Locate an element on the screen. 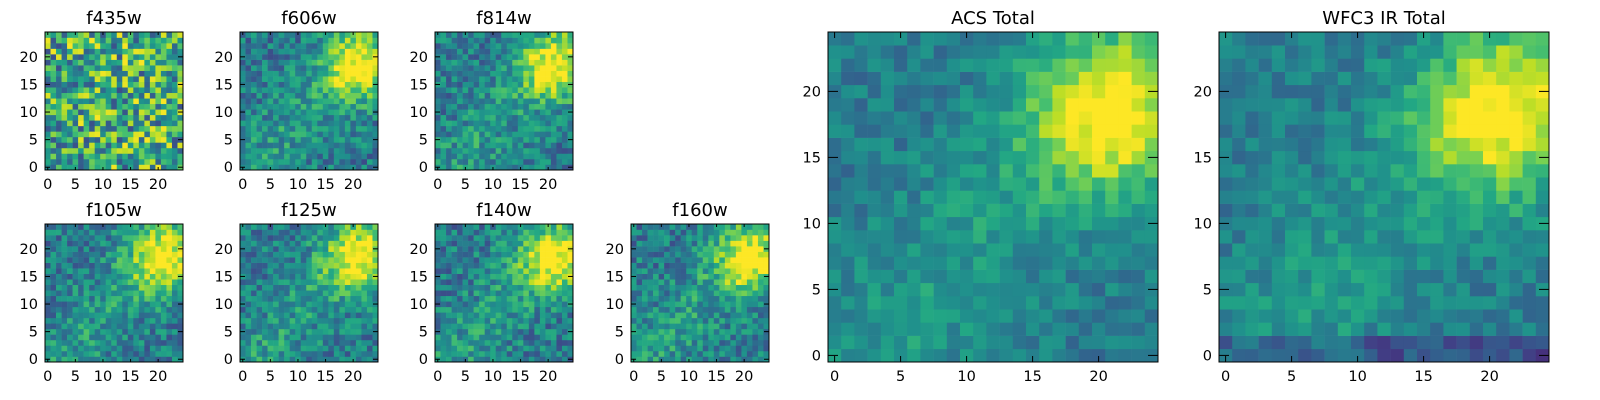 The image size is (1600, 400). heatmap-cells is located at coordinates (504, 101).